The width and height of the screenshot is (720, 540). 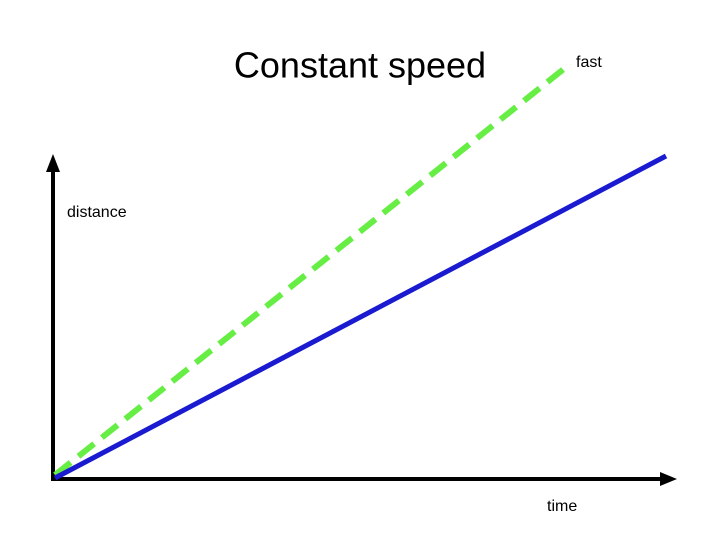 I want to click on x-axis-label: time, so click(x=562, y=506).